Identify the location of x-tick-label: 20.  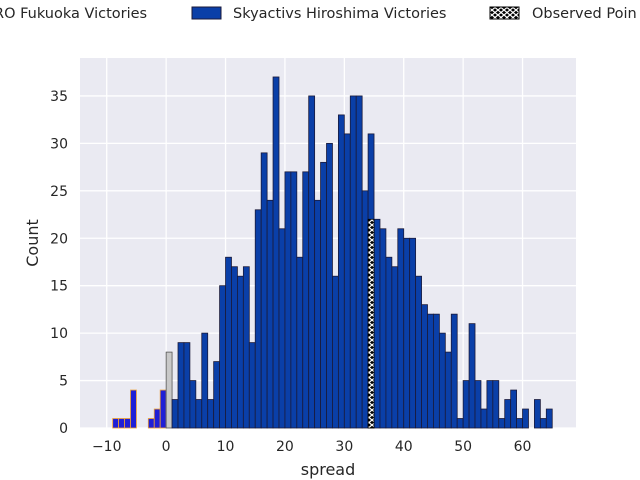
(285, 447).